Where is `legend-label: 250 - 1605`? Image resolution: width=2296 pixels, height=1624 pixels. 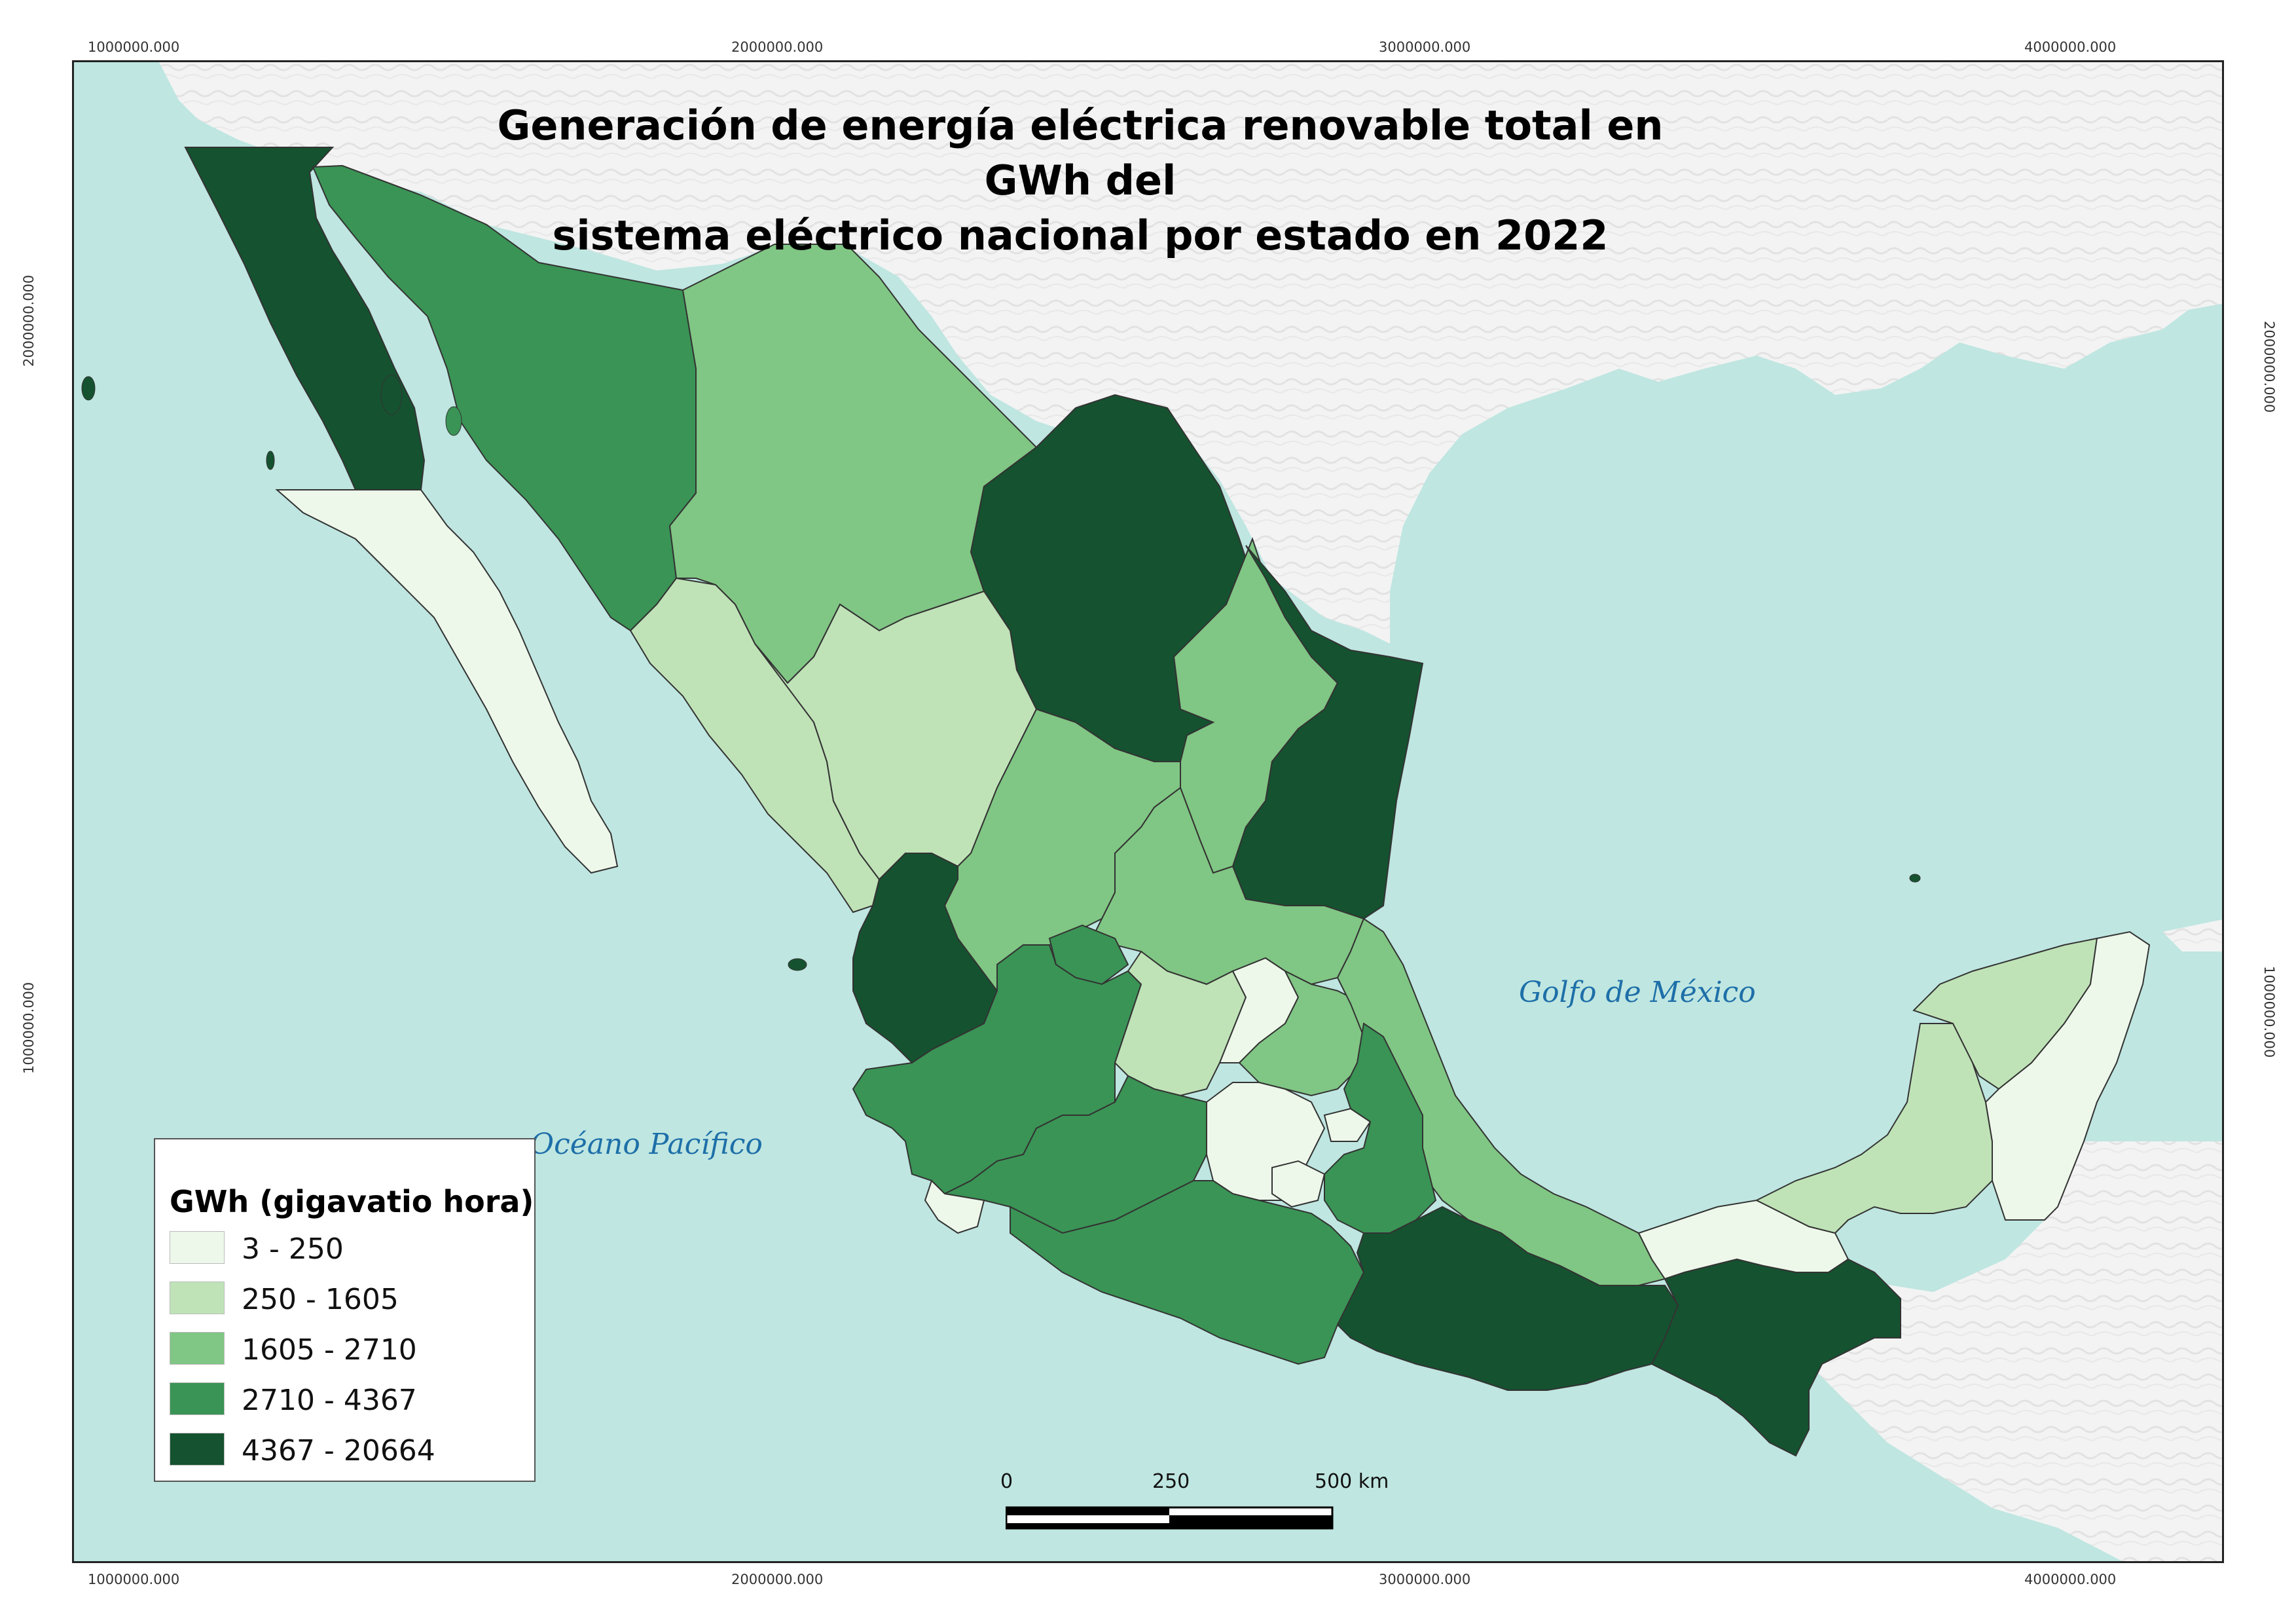 legend-label: 250 - 1605 is located at coordinates (320, 1299).